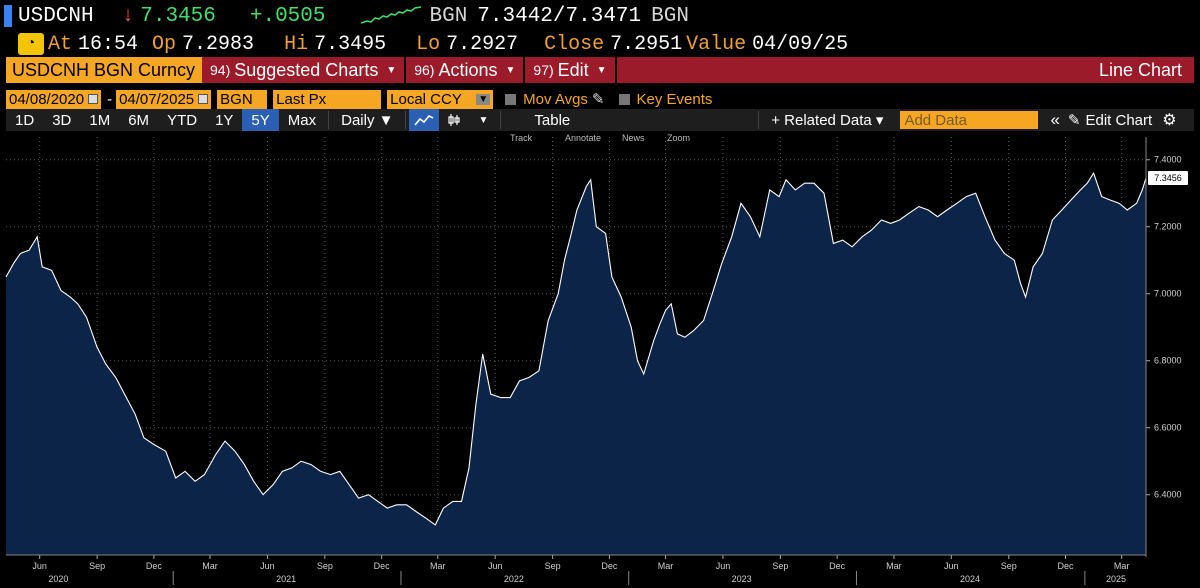 The image size is (1200, 588). Describe the element at coordinates (555, 99) in the screenshot. I see `mov-avgs-label: Mov Avgs` at that location.